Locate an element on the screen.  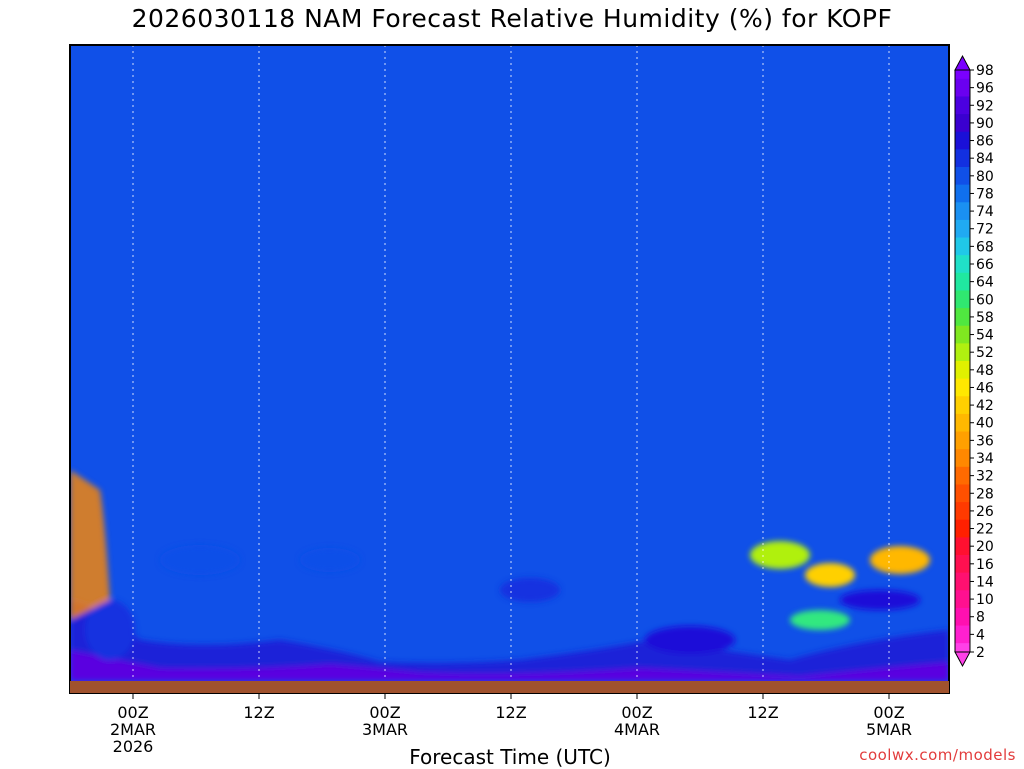
colorbar-label: 84 is located at coordinates (985, 159).